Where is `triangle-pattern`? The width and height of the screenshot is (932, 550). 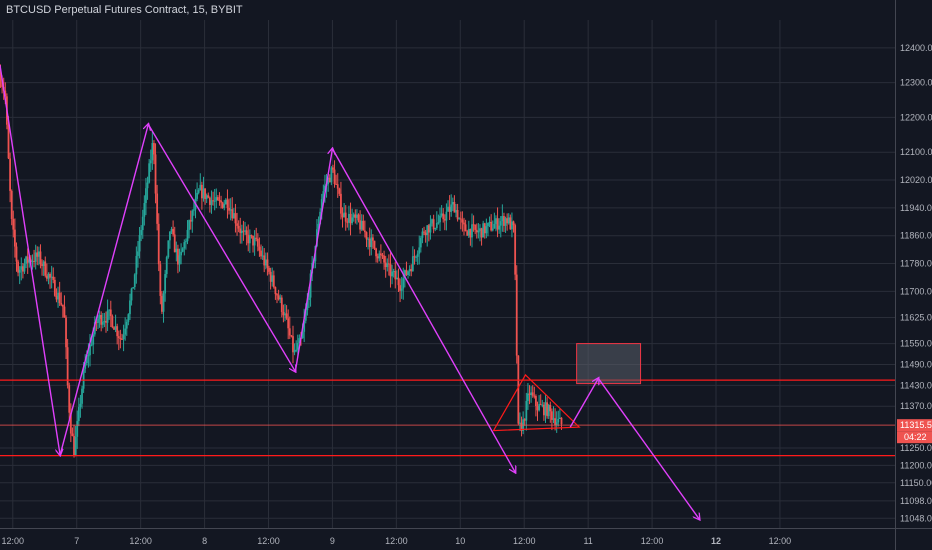
triangle-pattern is located at coordinates (536, 402).